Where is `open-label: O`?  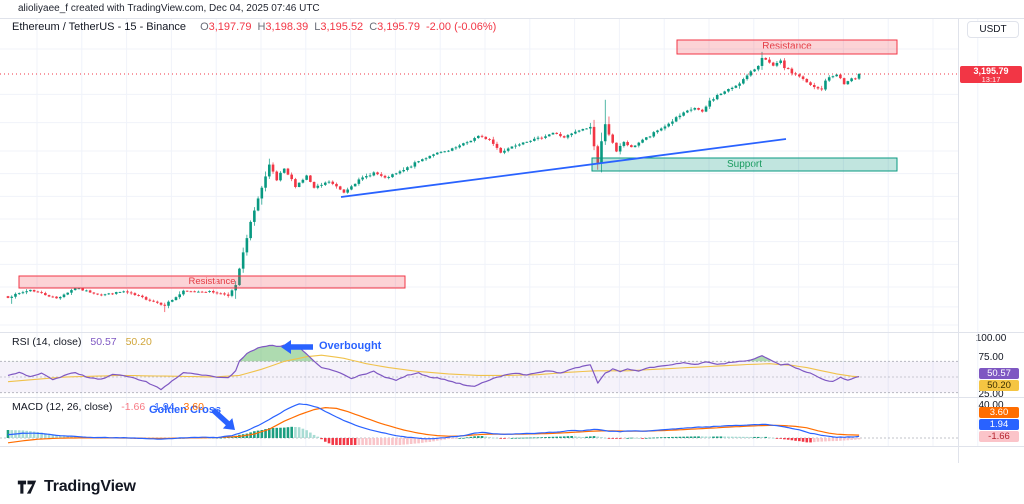
open-label: O is located at coordinates (204, 27).